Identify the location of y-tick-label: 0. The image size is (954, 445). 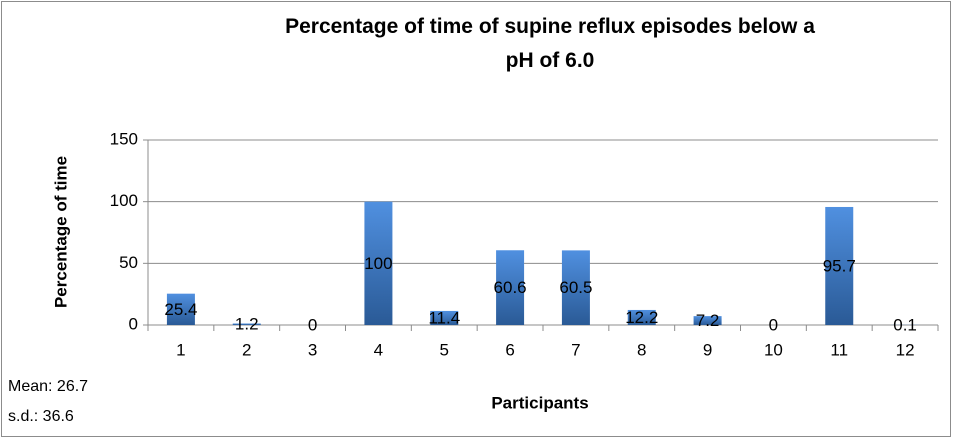
(133, 323).